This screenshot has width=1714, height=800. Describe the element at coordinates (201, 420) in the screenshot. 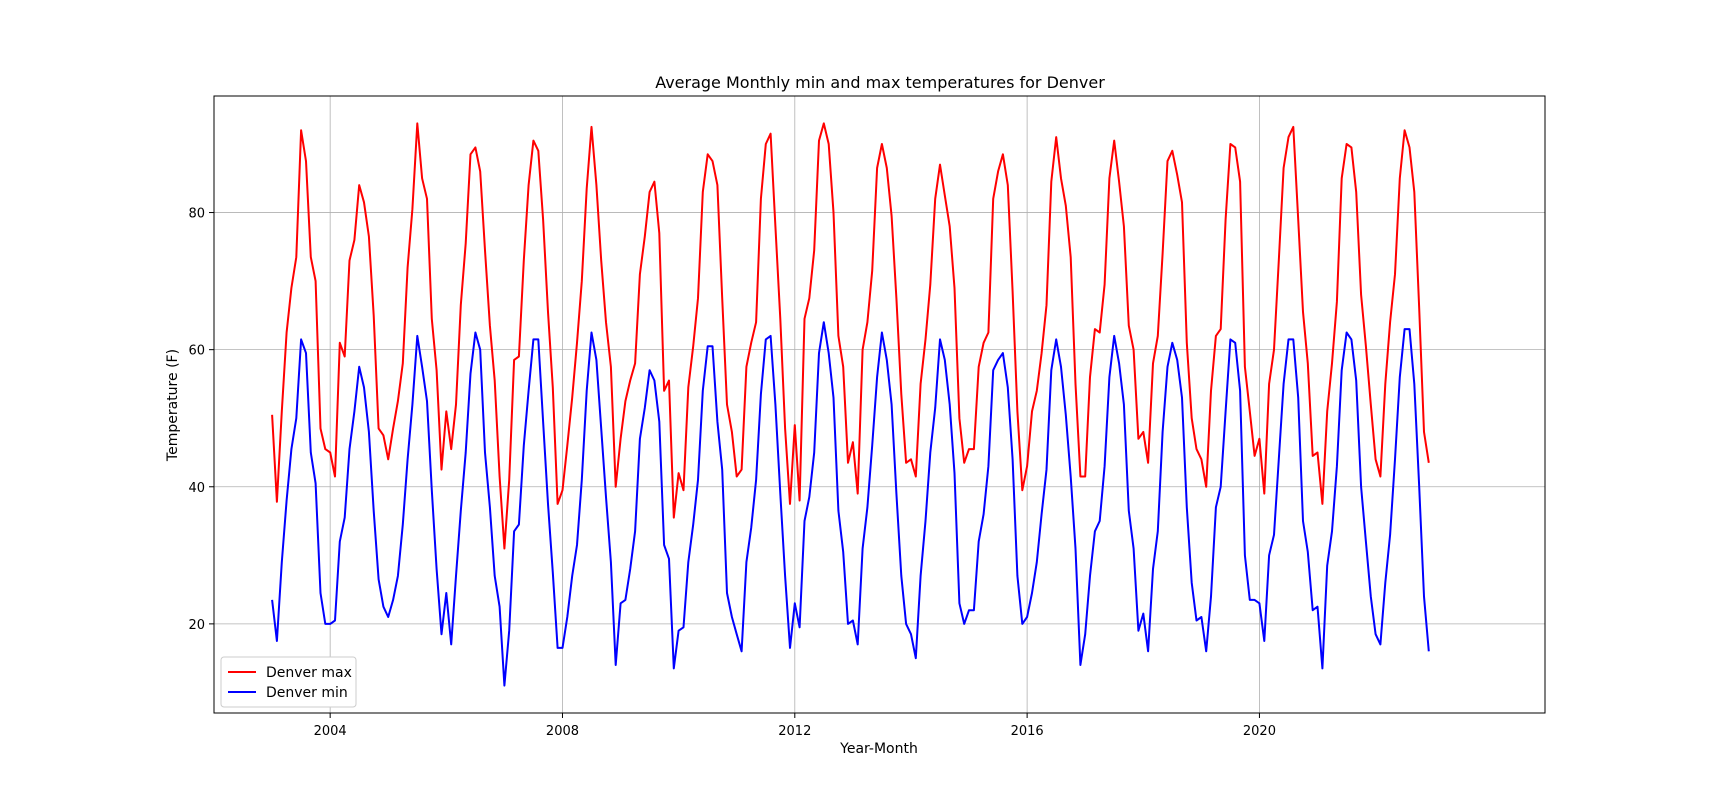

I see `y-axis-ticks: 20 40 60 80` at that location.